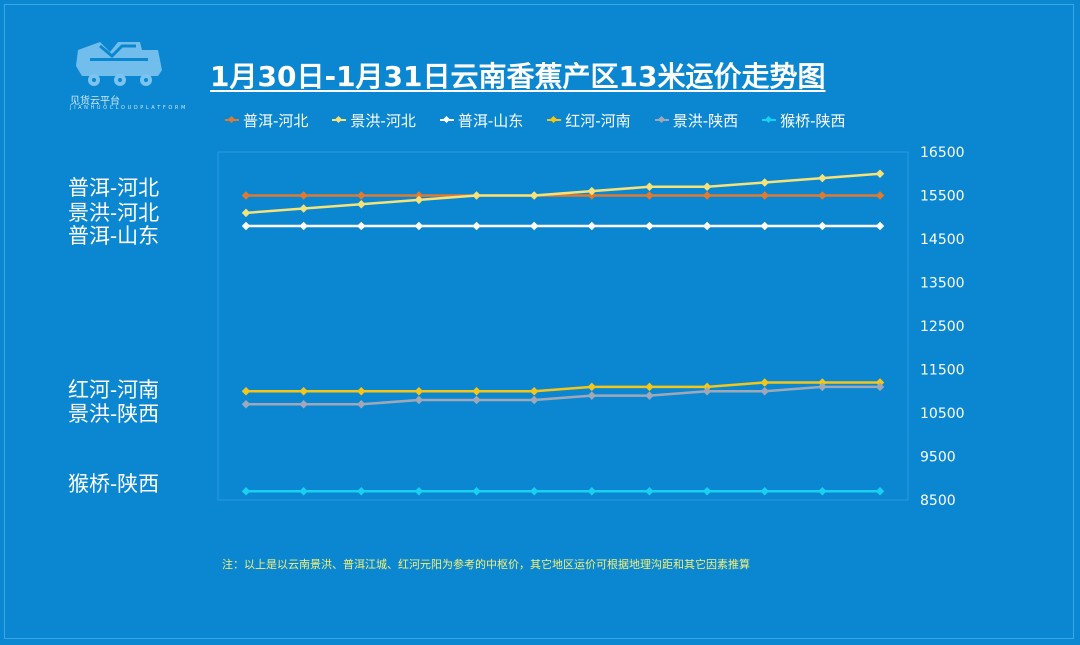 This screenshot has width=1080, height=645. I want to click on legend-label: 景洪-河北, so click(383, 120).